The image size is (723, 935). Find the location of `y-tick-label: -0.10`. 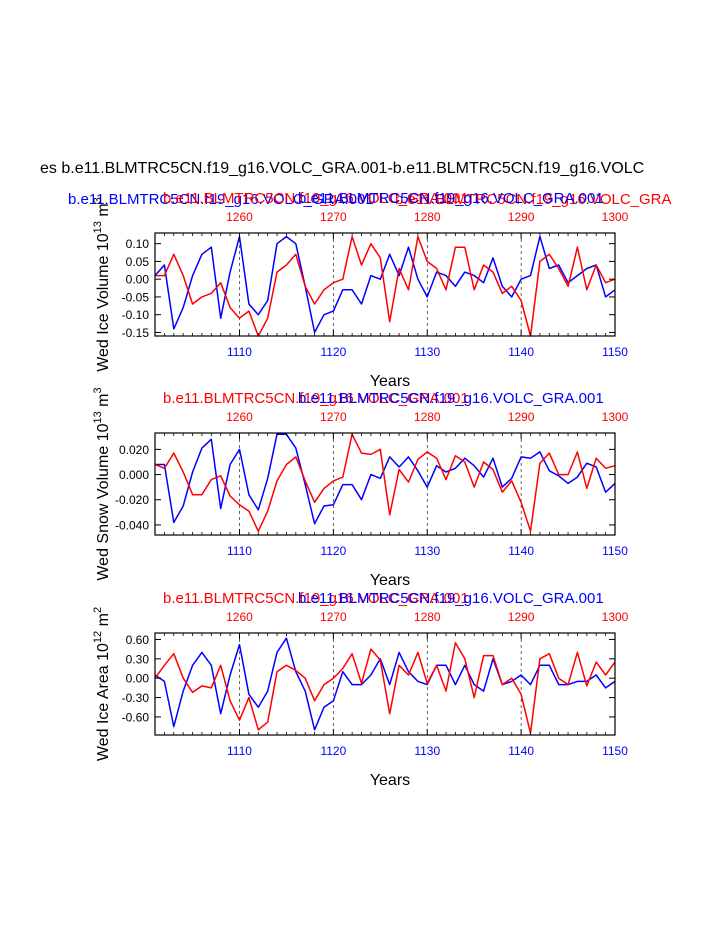

y-tick-label: -0.10 is located at coordinates (136, 315).